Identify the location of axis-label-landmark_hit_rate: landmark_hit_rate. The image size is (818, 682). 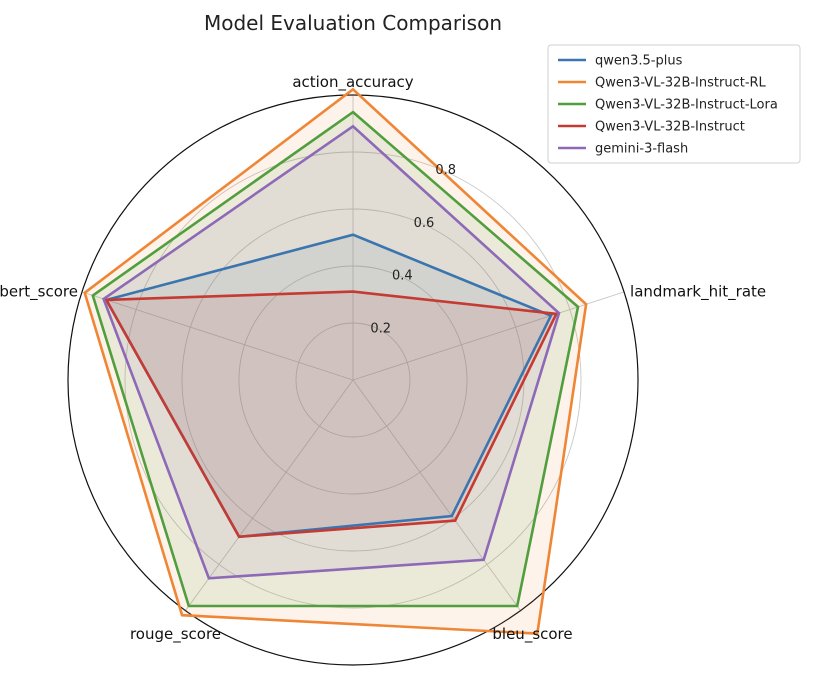
(698, 291).